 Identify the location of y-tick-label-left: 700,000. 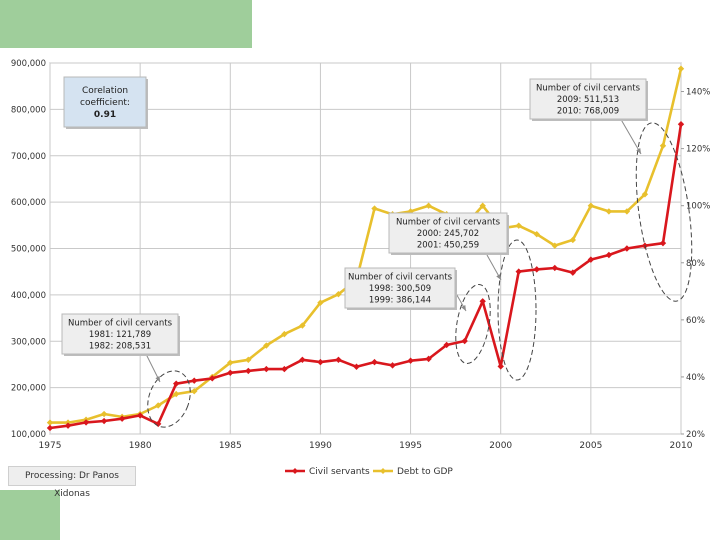
(28, 157).